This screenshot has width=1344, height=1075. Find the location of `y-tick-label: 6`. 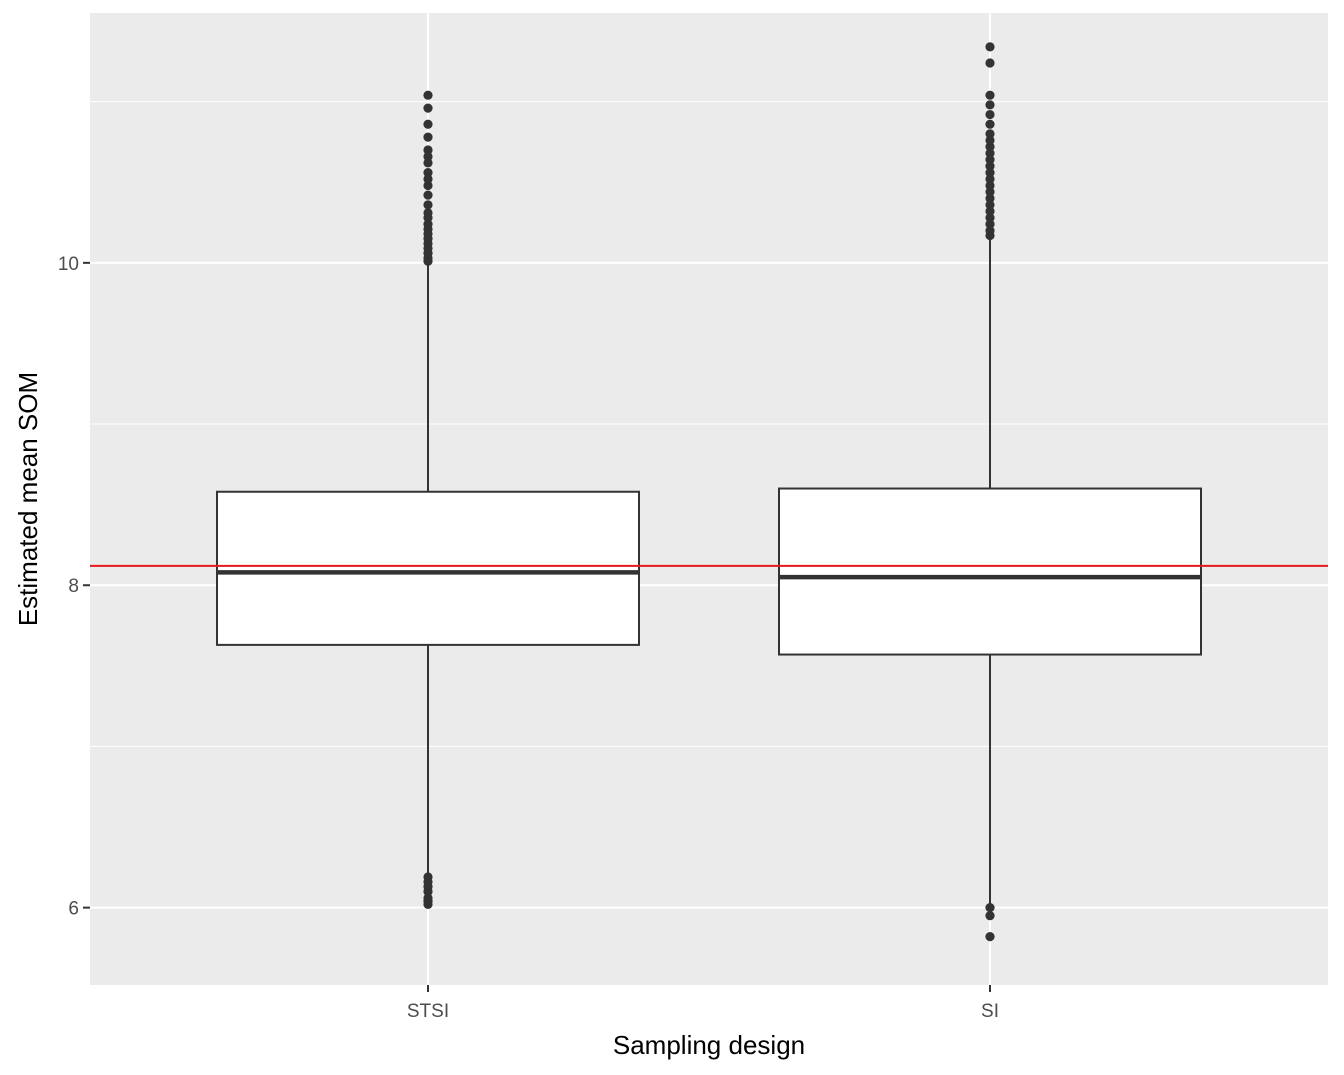

y-tick-label: 6 is located at coordinates (73, 909).